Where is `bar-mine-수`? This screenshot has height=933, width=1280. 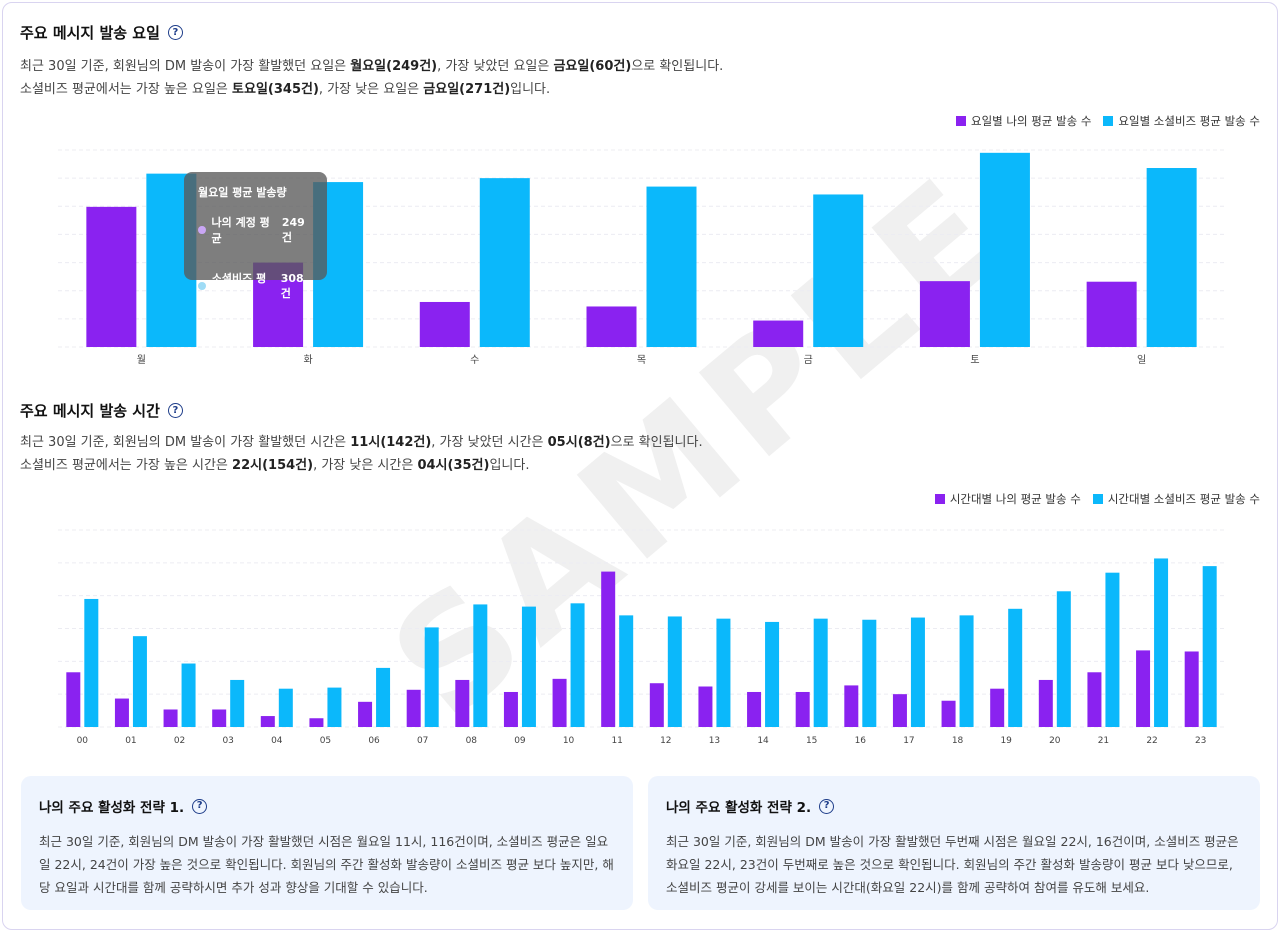
bar-mine-수 is located at coordinates (444, 324).